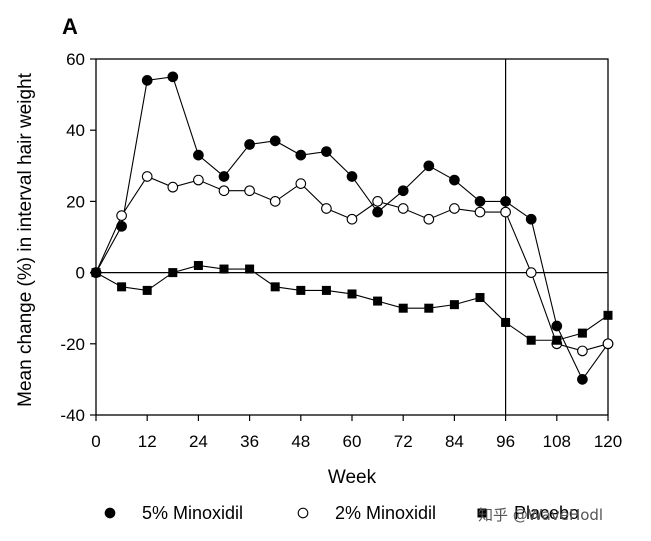  I want to click on y-tick-label: -40, so click(72, 415).